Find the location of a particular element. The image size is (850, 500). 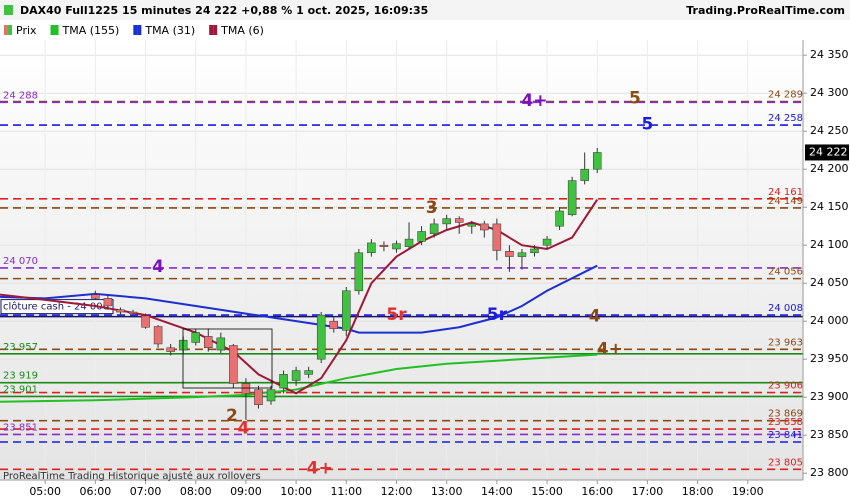

y-tick-label: 24 050 is located at coordinates (829, 282).